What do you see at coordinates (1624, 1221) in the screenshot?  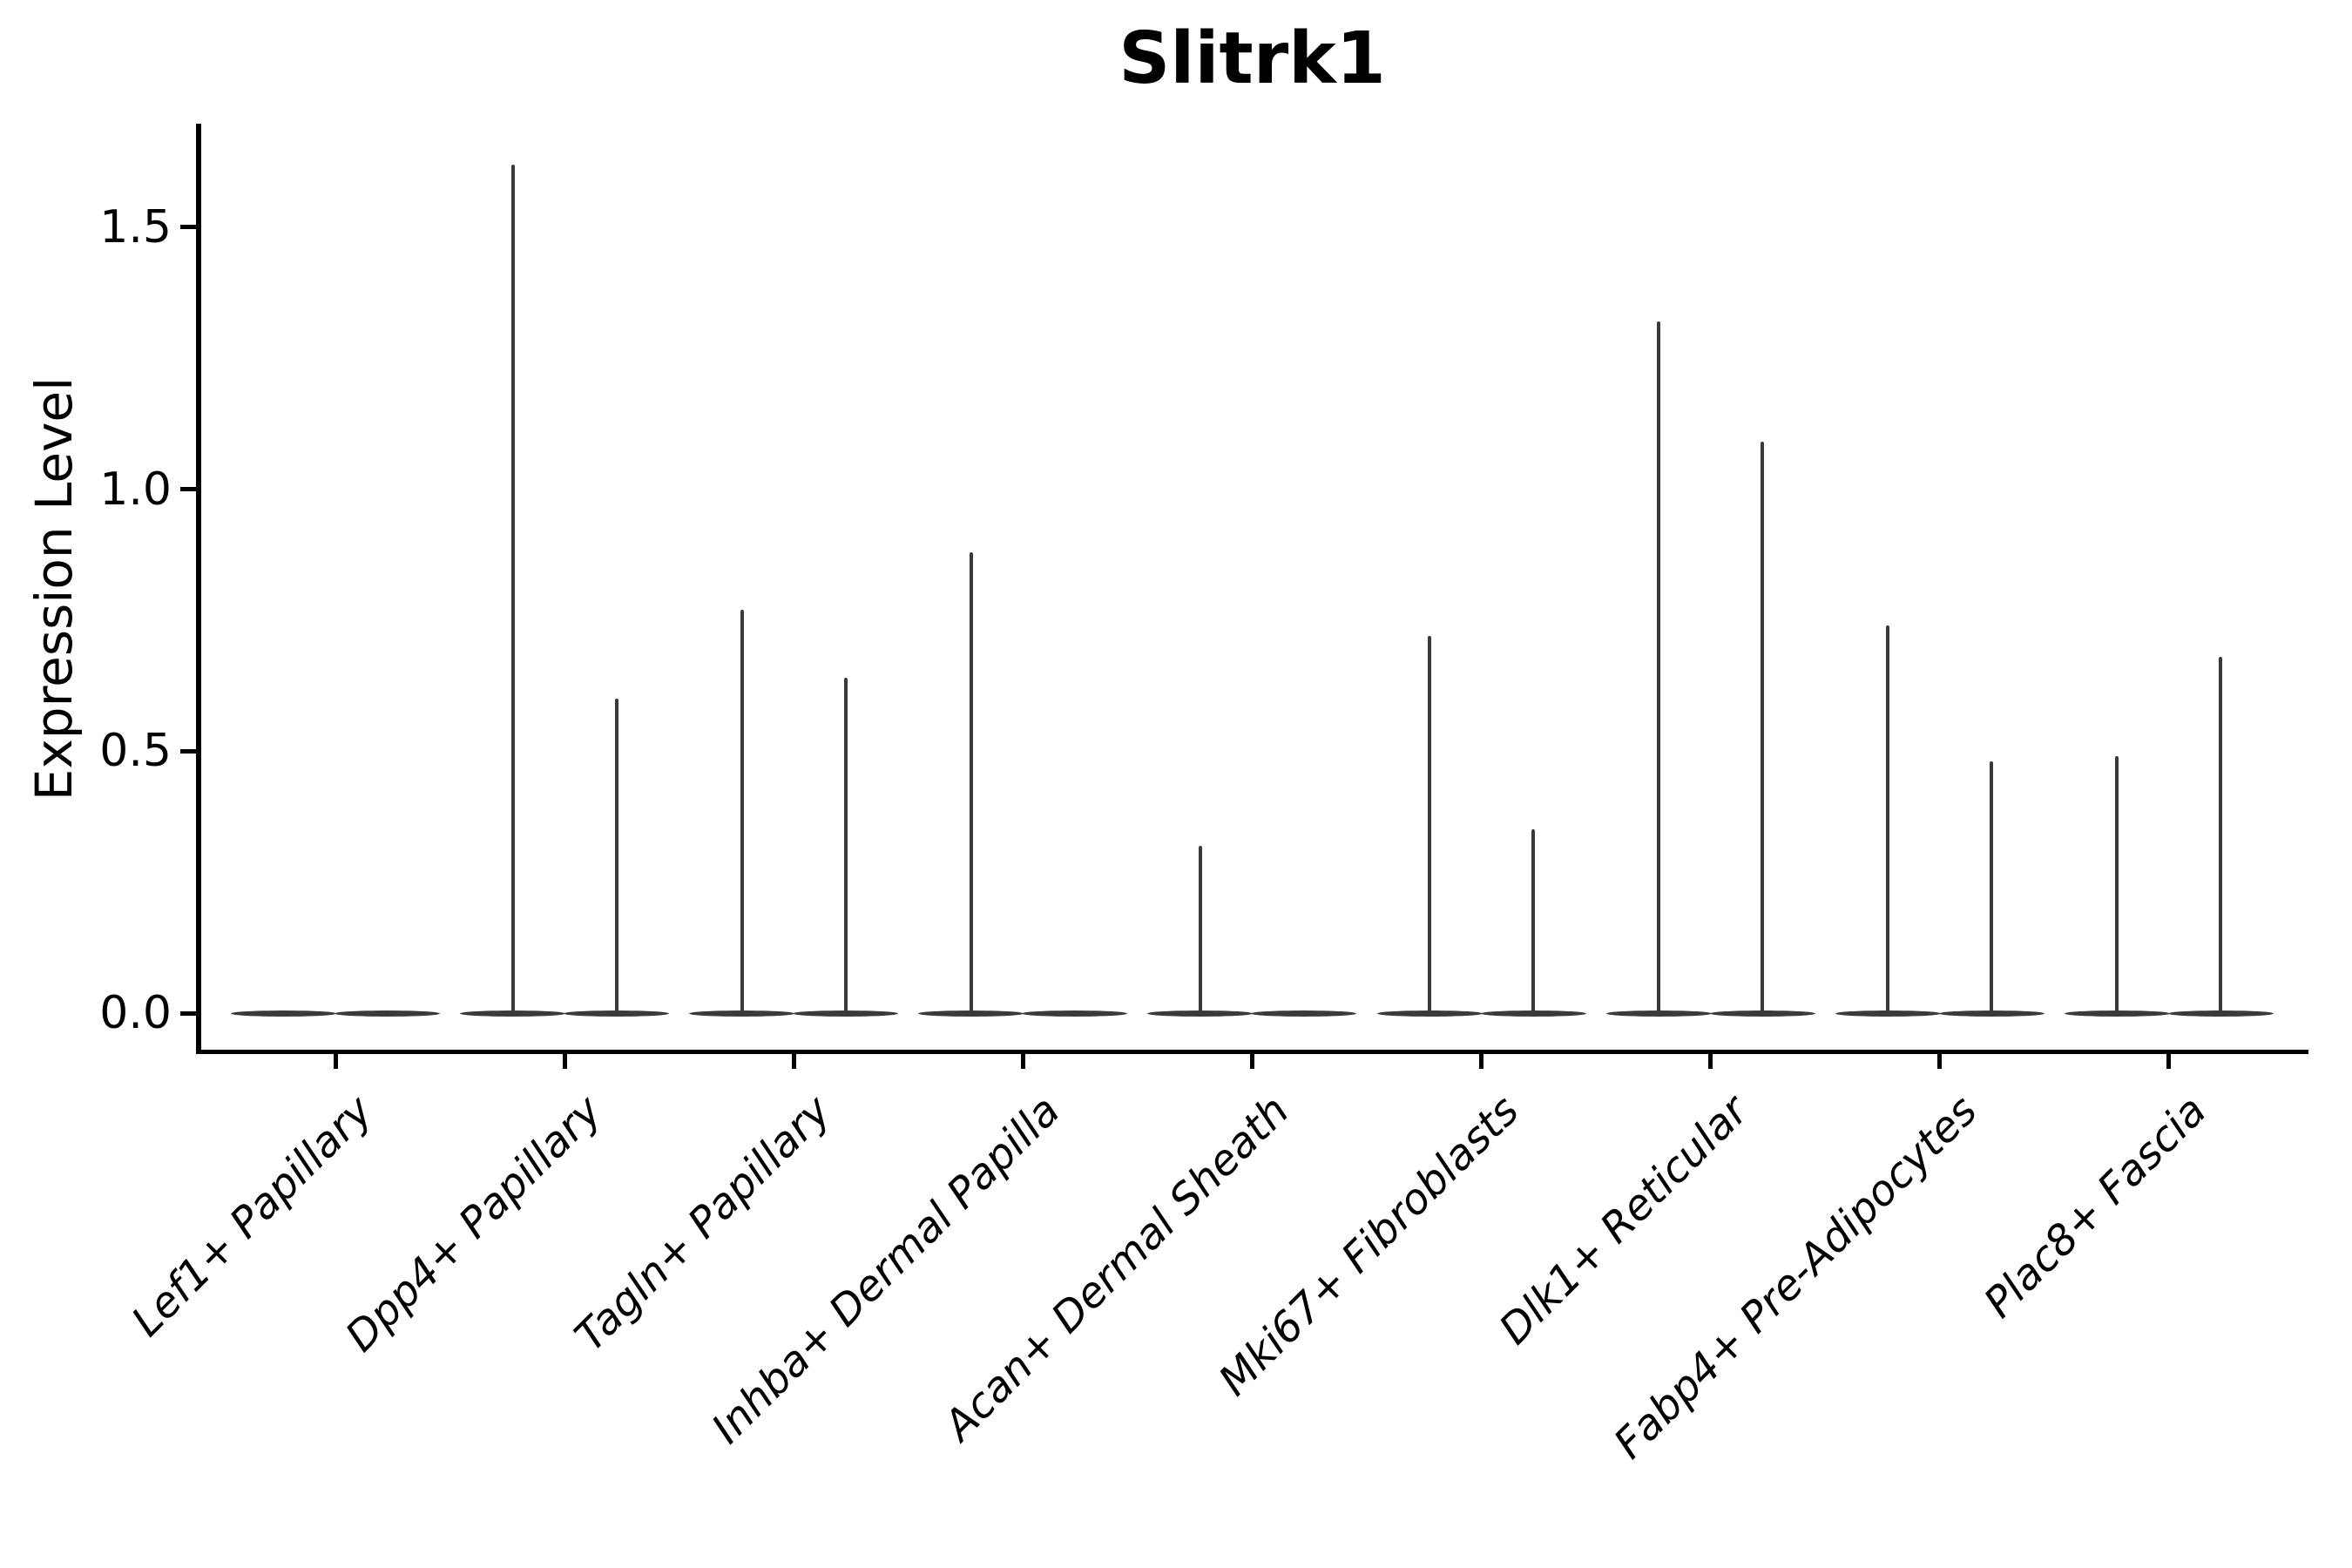 I see `x-tick-label: Dlk1+ Reticular` at bounding box center [1624, 1221].